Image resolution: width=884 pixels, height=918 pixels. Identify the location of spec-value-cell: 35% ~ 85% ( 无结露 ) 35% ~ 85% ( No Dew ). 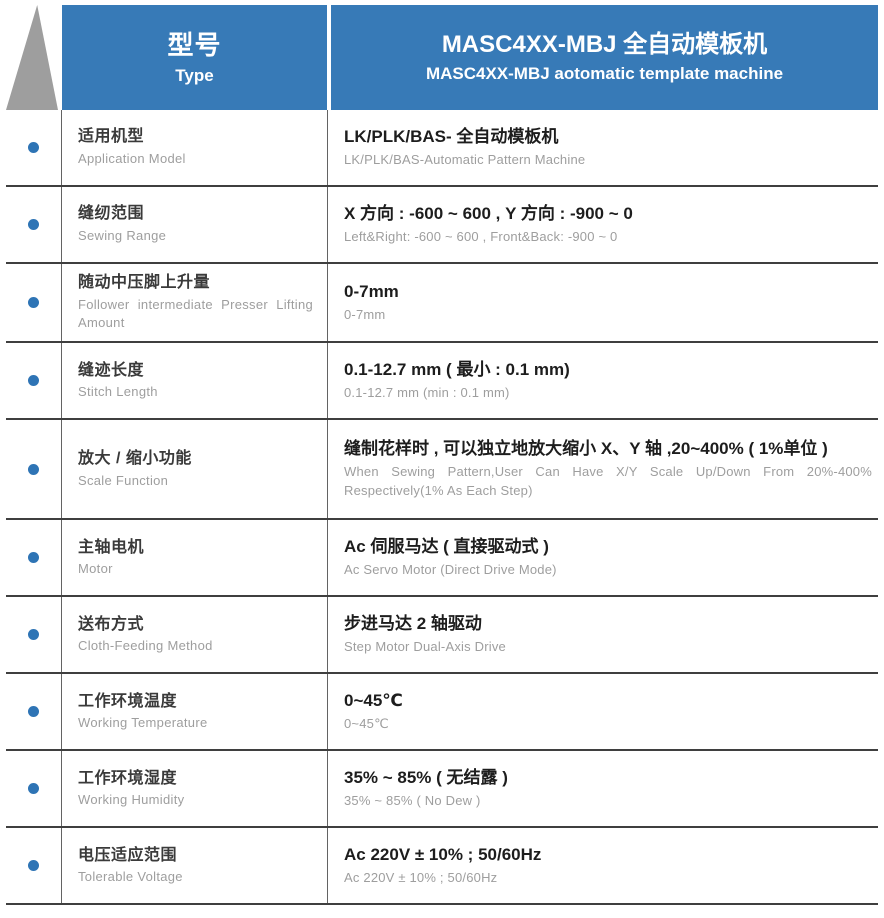
(603, 788).